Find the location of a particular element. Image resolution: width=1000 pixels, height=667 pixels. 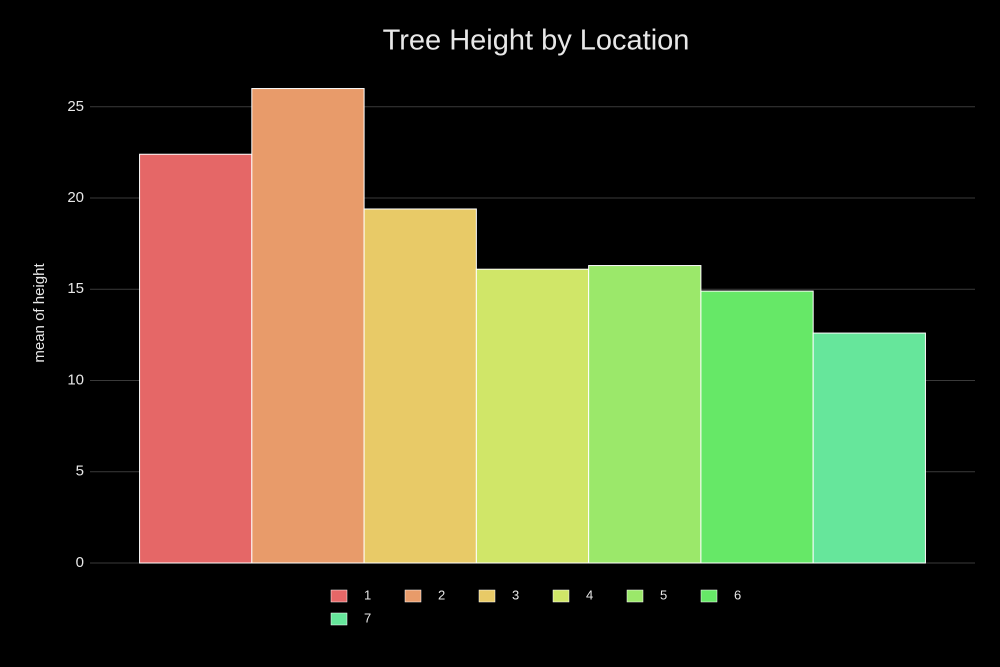

y-tick-label: 25 is located at coordinates (75, 106).